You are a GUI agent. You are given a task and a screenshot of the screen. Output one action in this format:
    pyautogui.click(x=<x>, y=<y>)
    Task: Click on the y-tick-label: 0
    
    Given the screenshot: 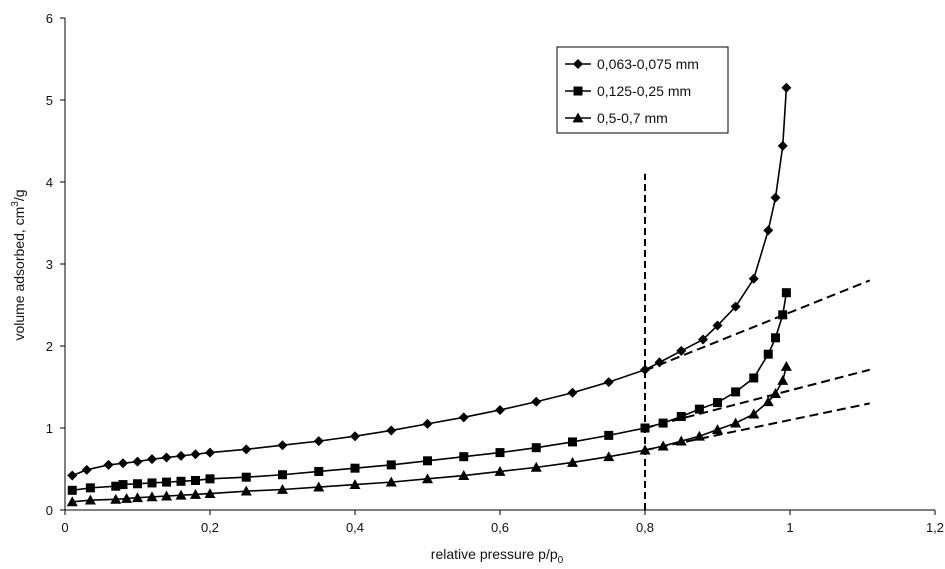 What is the action you would take?
    pyautogui.click(x=49, y=510)
    